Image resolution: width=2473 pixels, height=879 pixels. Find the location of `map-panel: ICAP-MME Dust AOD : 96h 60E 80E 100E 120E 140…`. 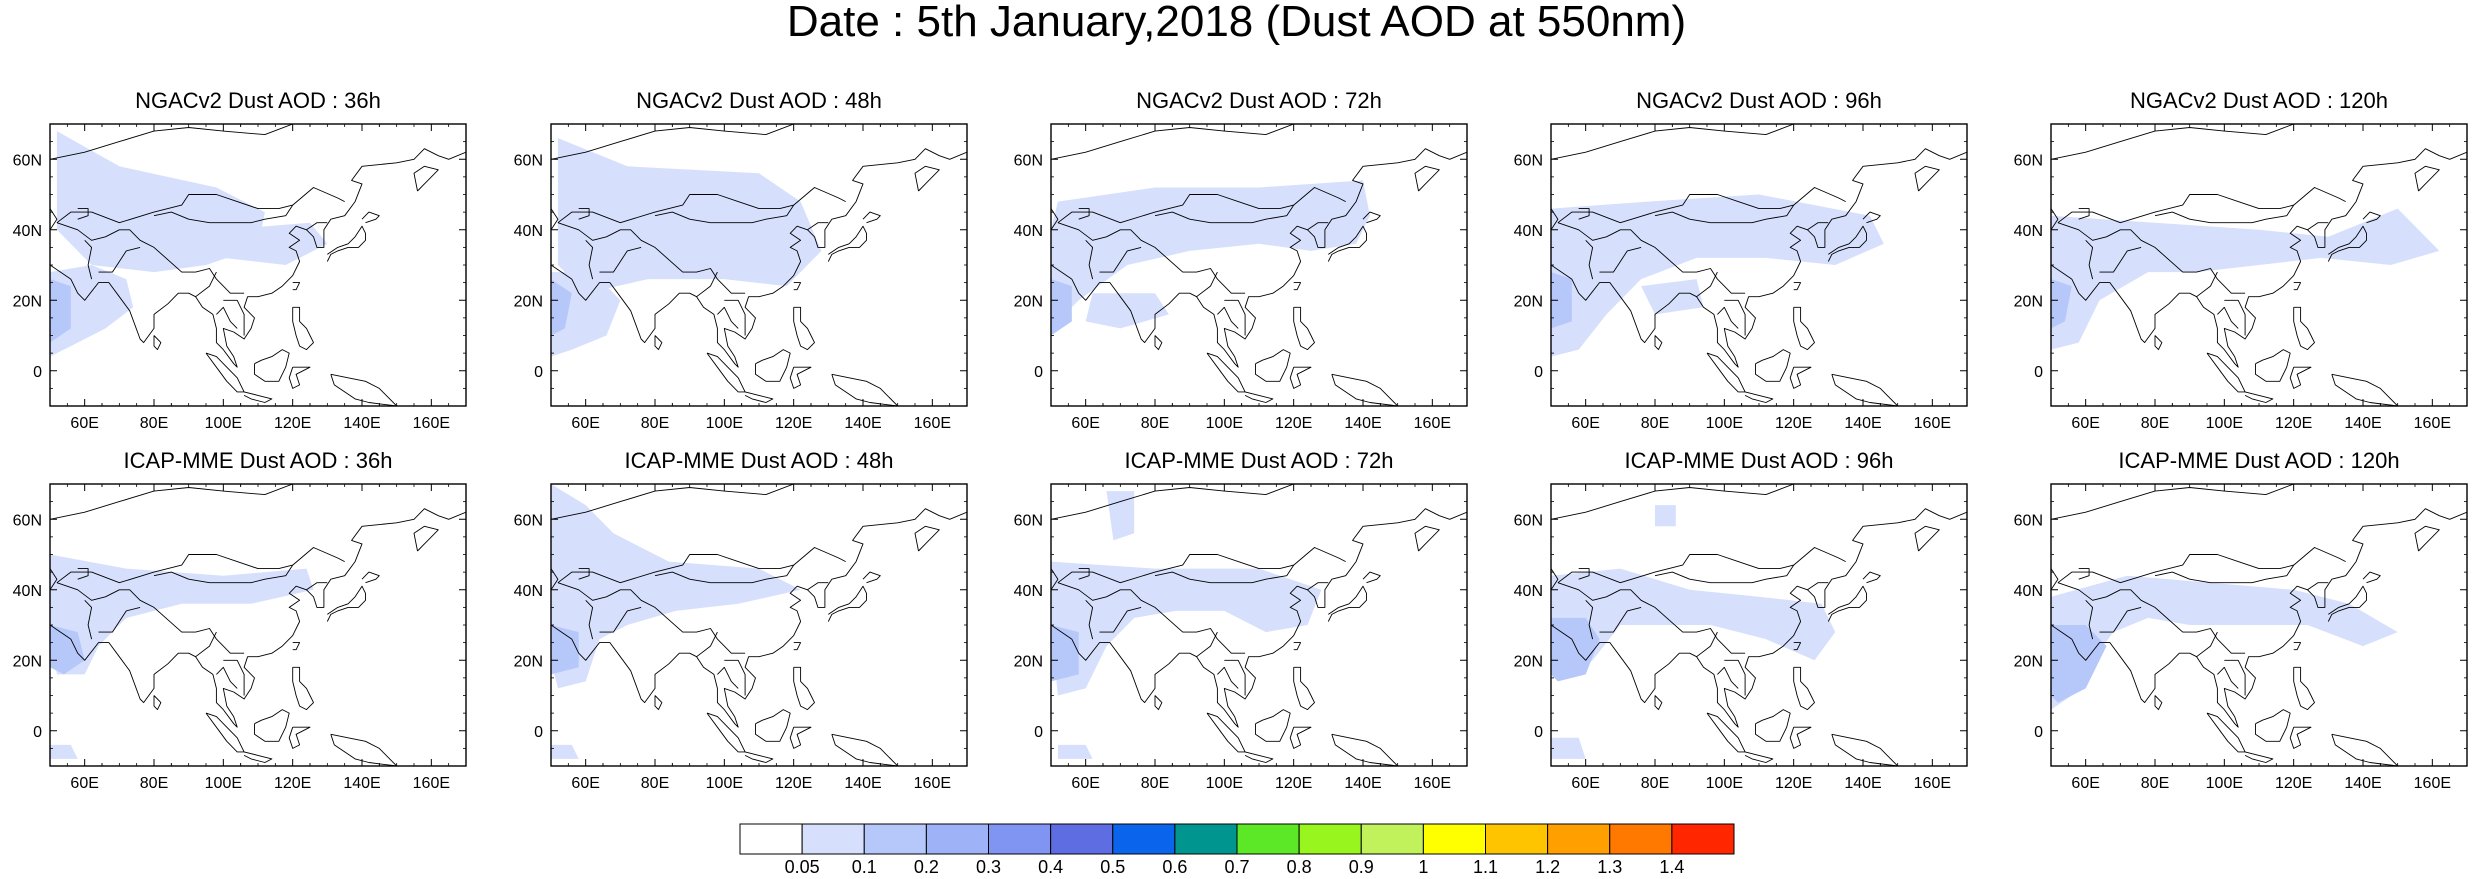

map-panel: ICAP-MME Dust AOD : 96h 60E 80E 100E 120E 140… is located at coordinates (1741, 620).